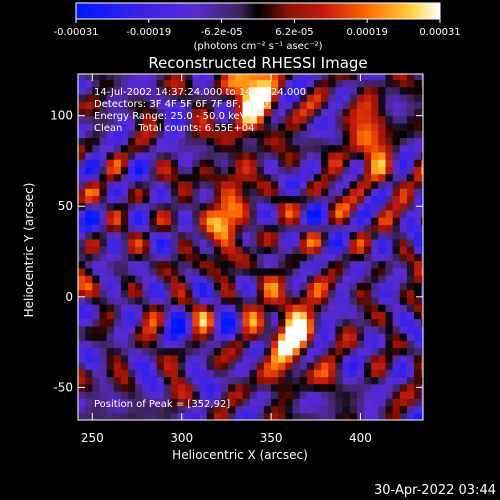 This screenshot has height=500, width=500. Describe the element at coordinates (222, 32) in the screenshot. I see `colorbar-tick-label: -6.2e-05` at that location.